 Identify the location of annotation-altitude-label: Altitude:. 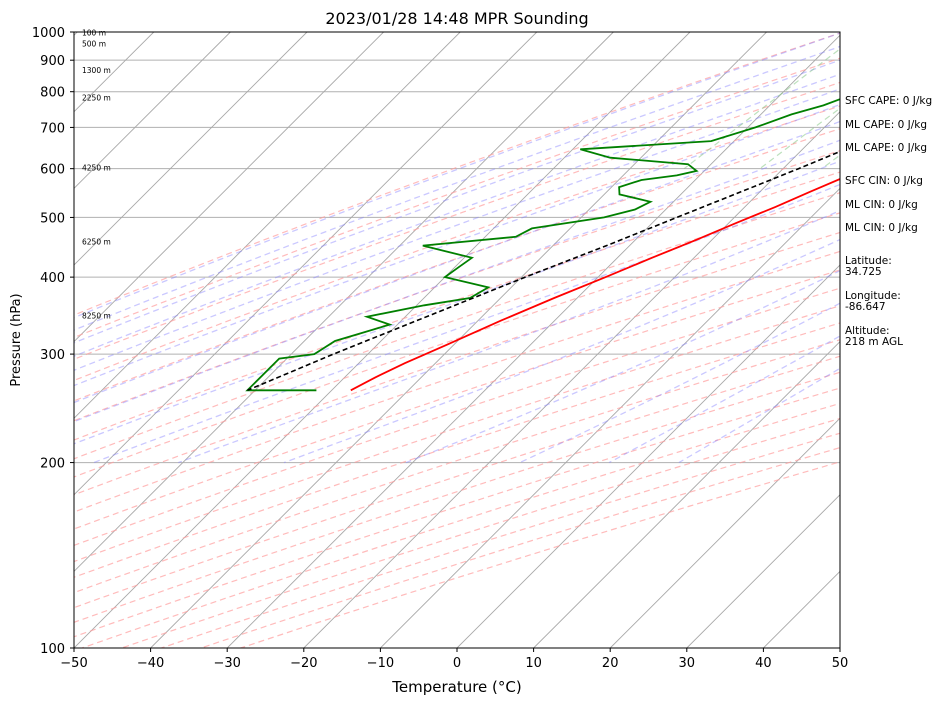
(867, 331).